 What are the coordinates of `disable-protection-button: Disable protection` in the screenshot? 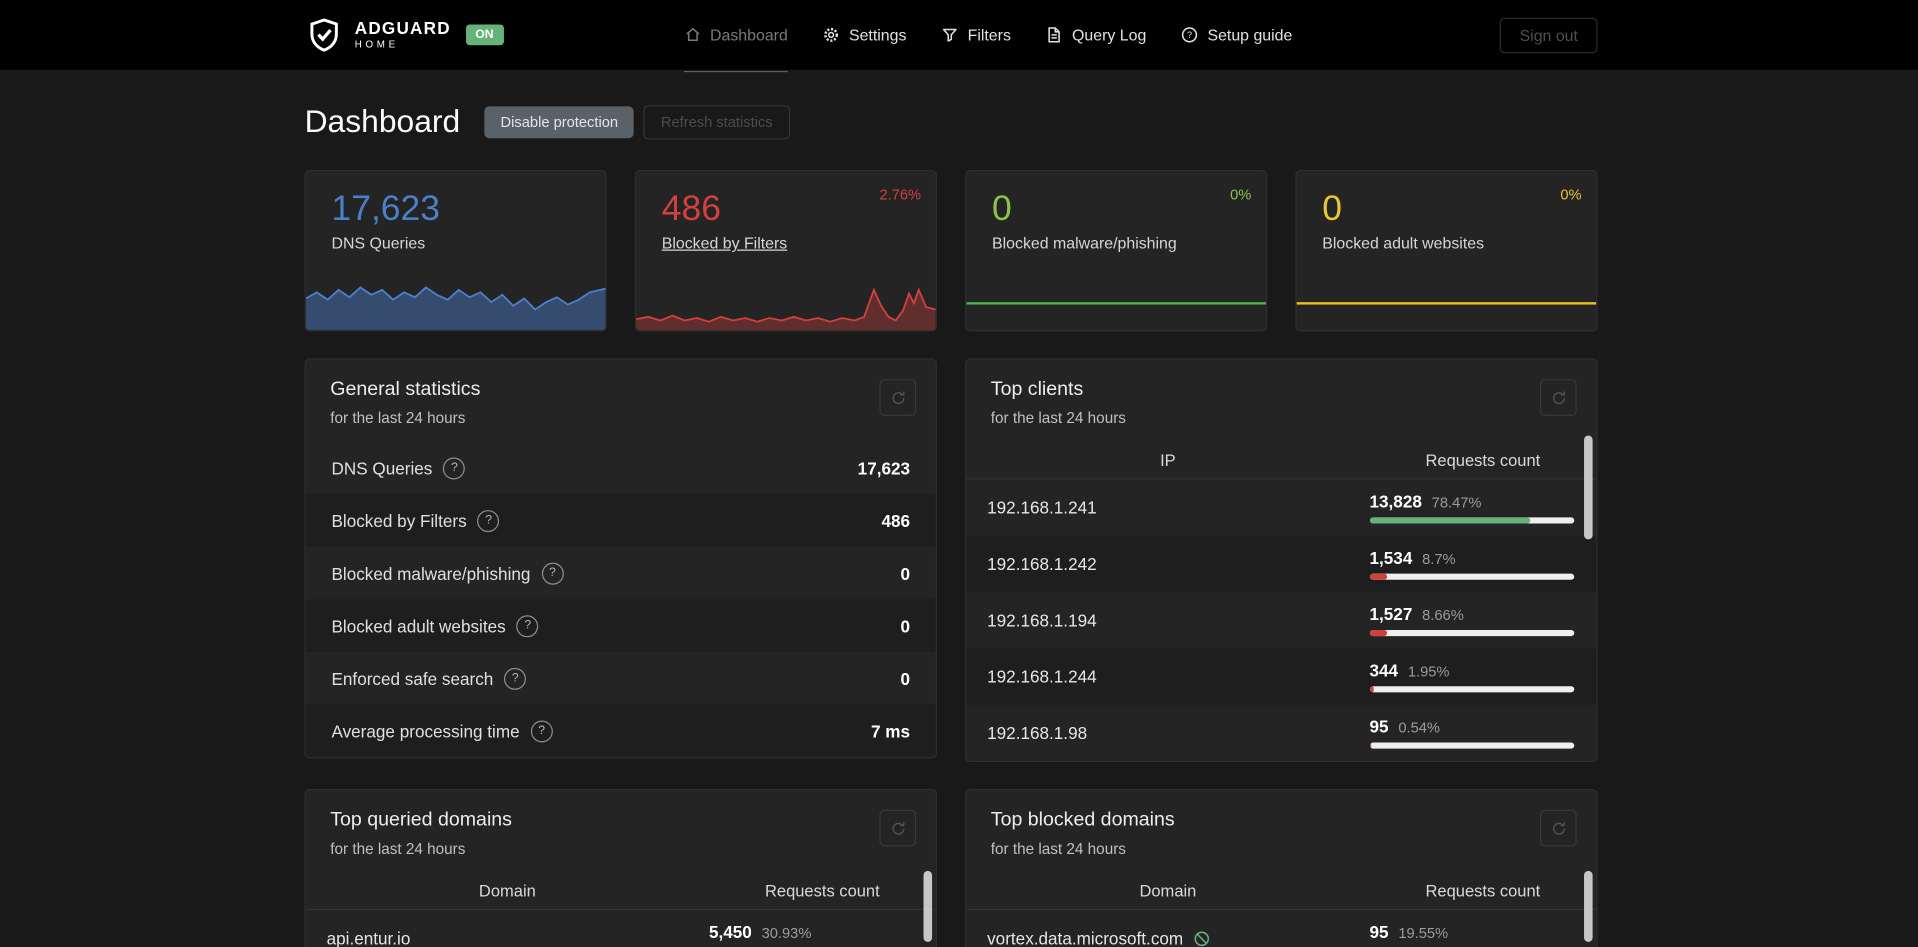 It's located at (559, 121).